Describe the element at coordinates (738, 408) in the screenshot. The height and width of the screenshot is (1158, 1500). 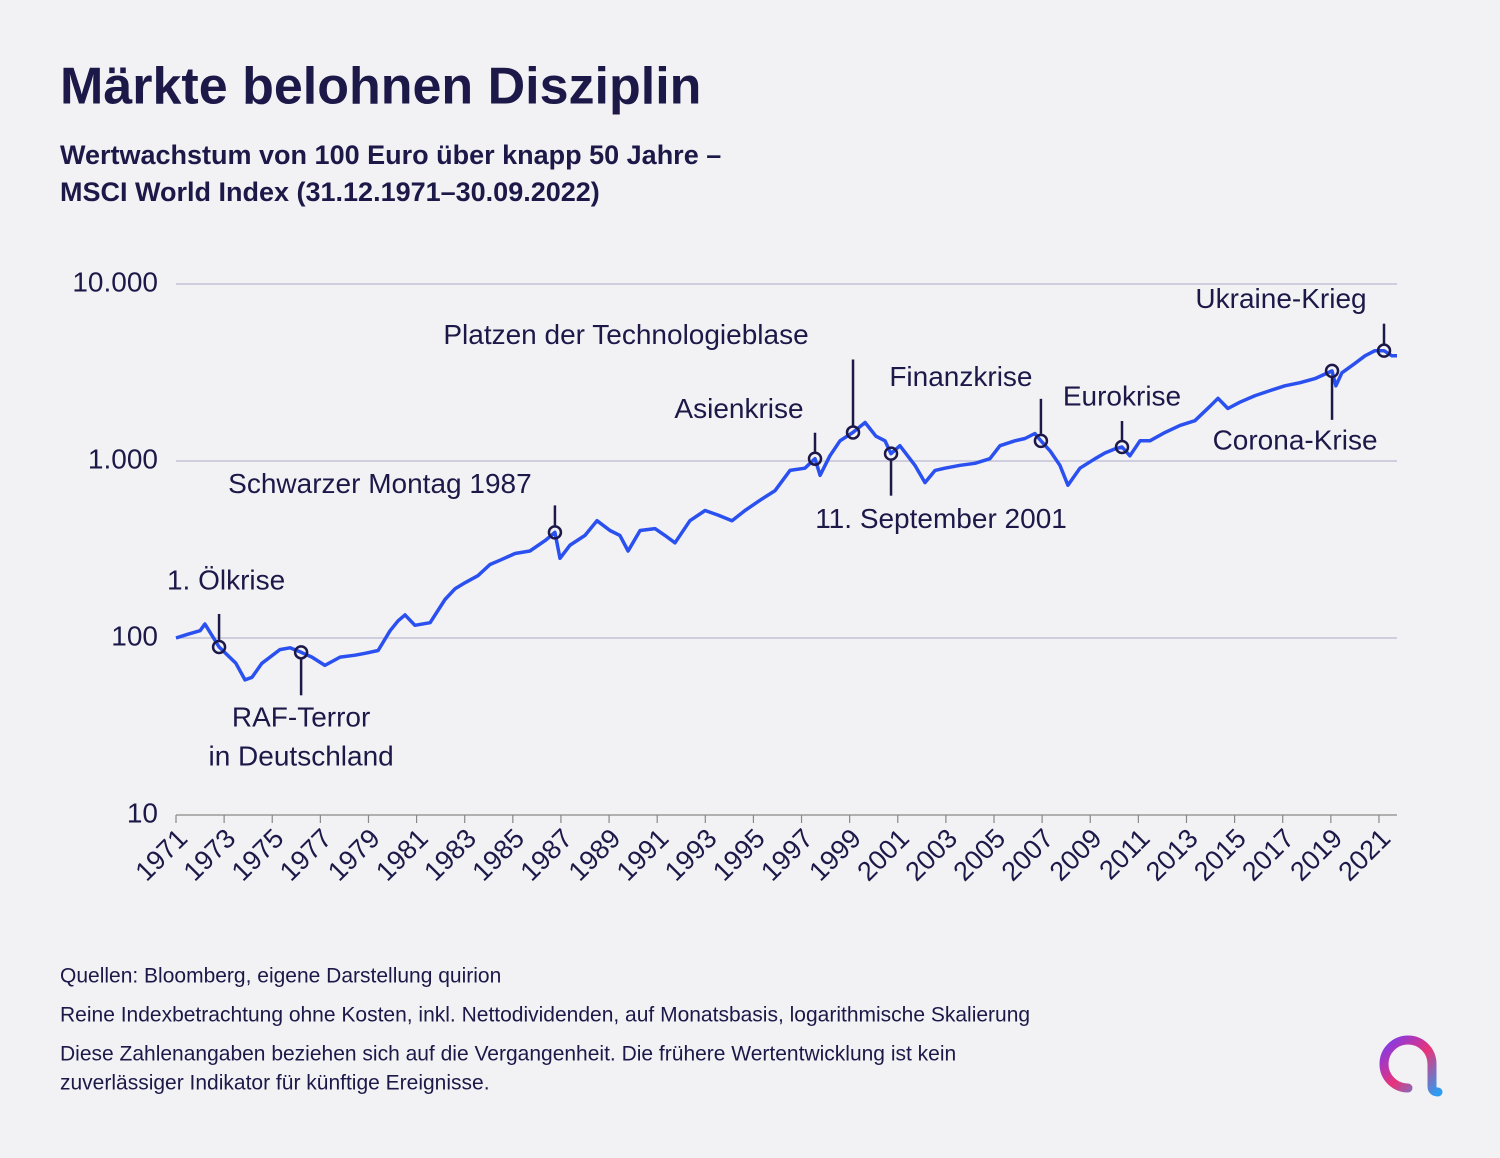
I see `annotation: Asienkrise` at that location.